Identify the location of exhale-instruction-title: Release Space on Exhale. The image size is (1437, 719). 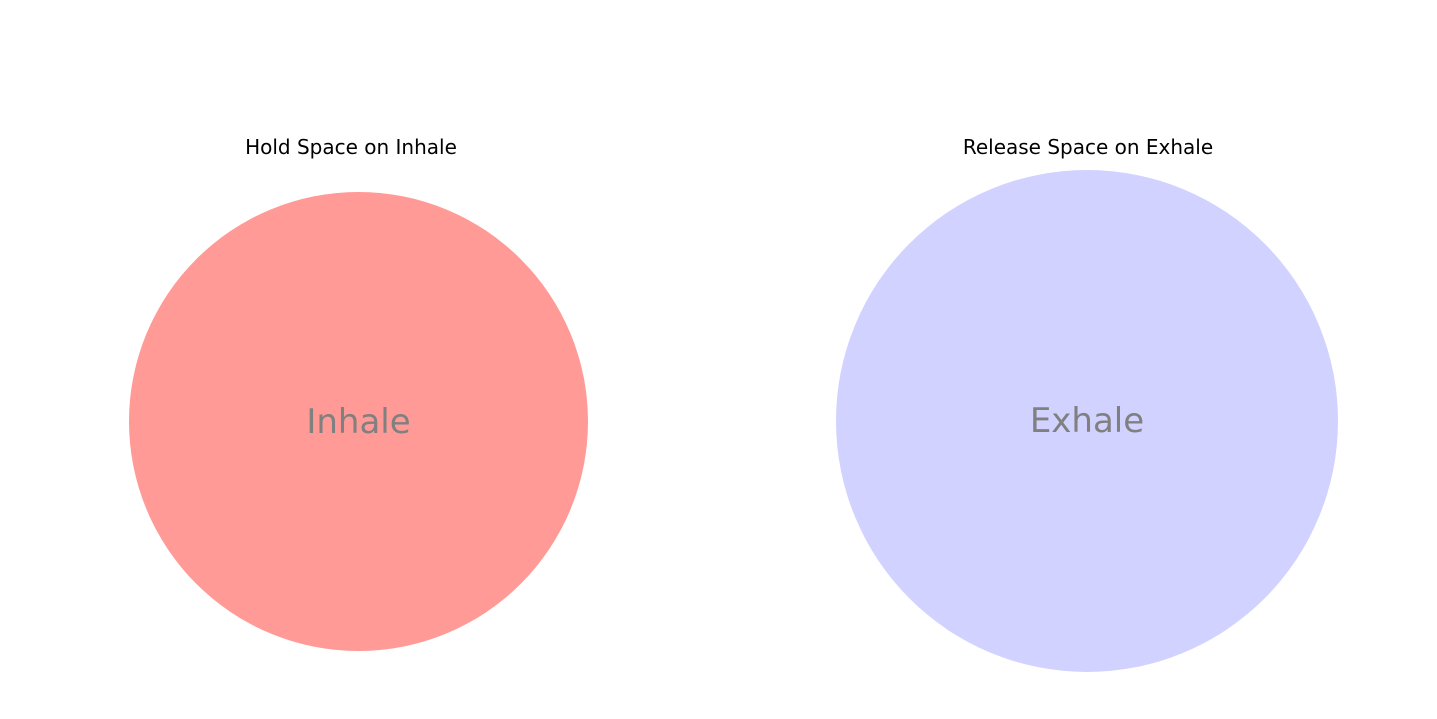
(1088, 147).